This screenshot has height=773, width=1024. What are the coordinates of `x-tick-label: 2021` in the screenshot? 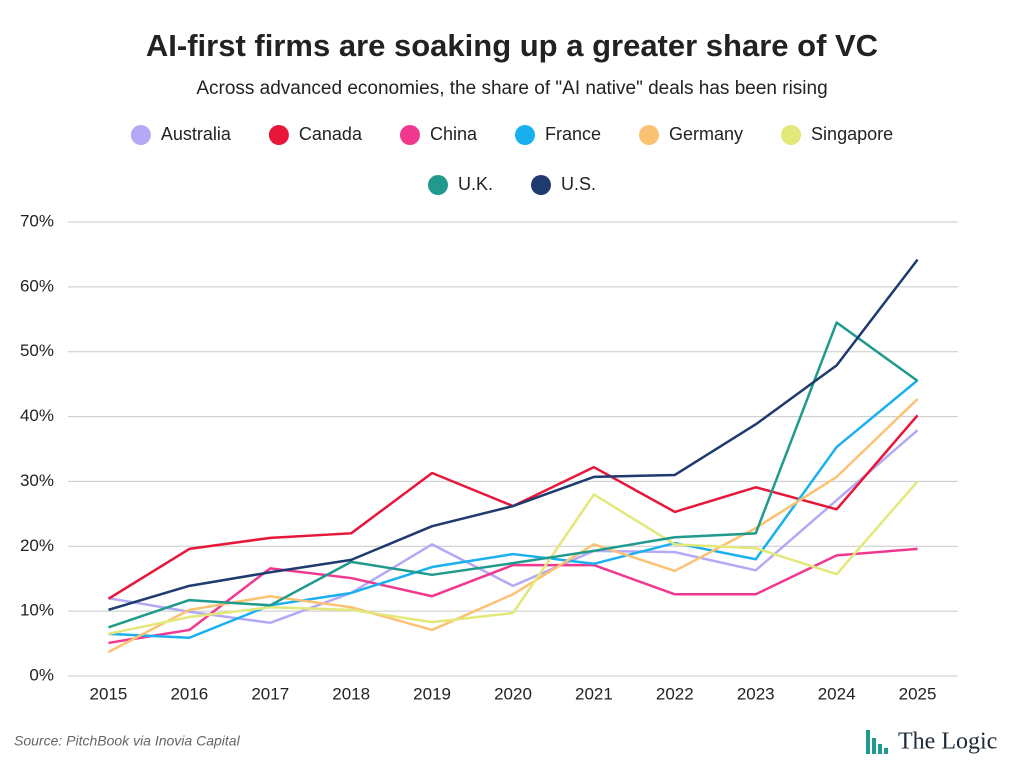 It's located at (594, 693).